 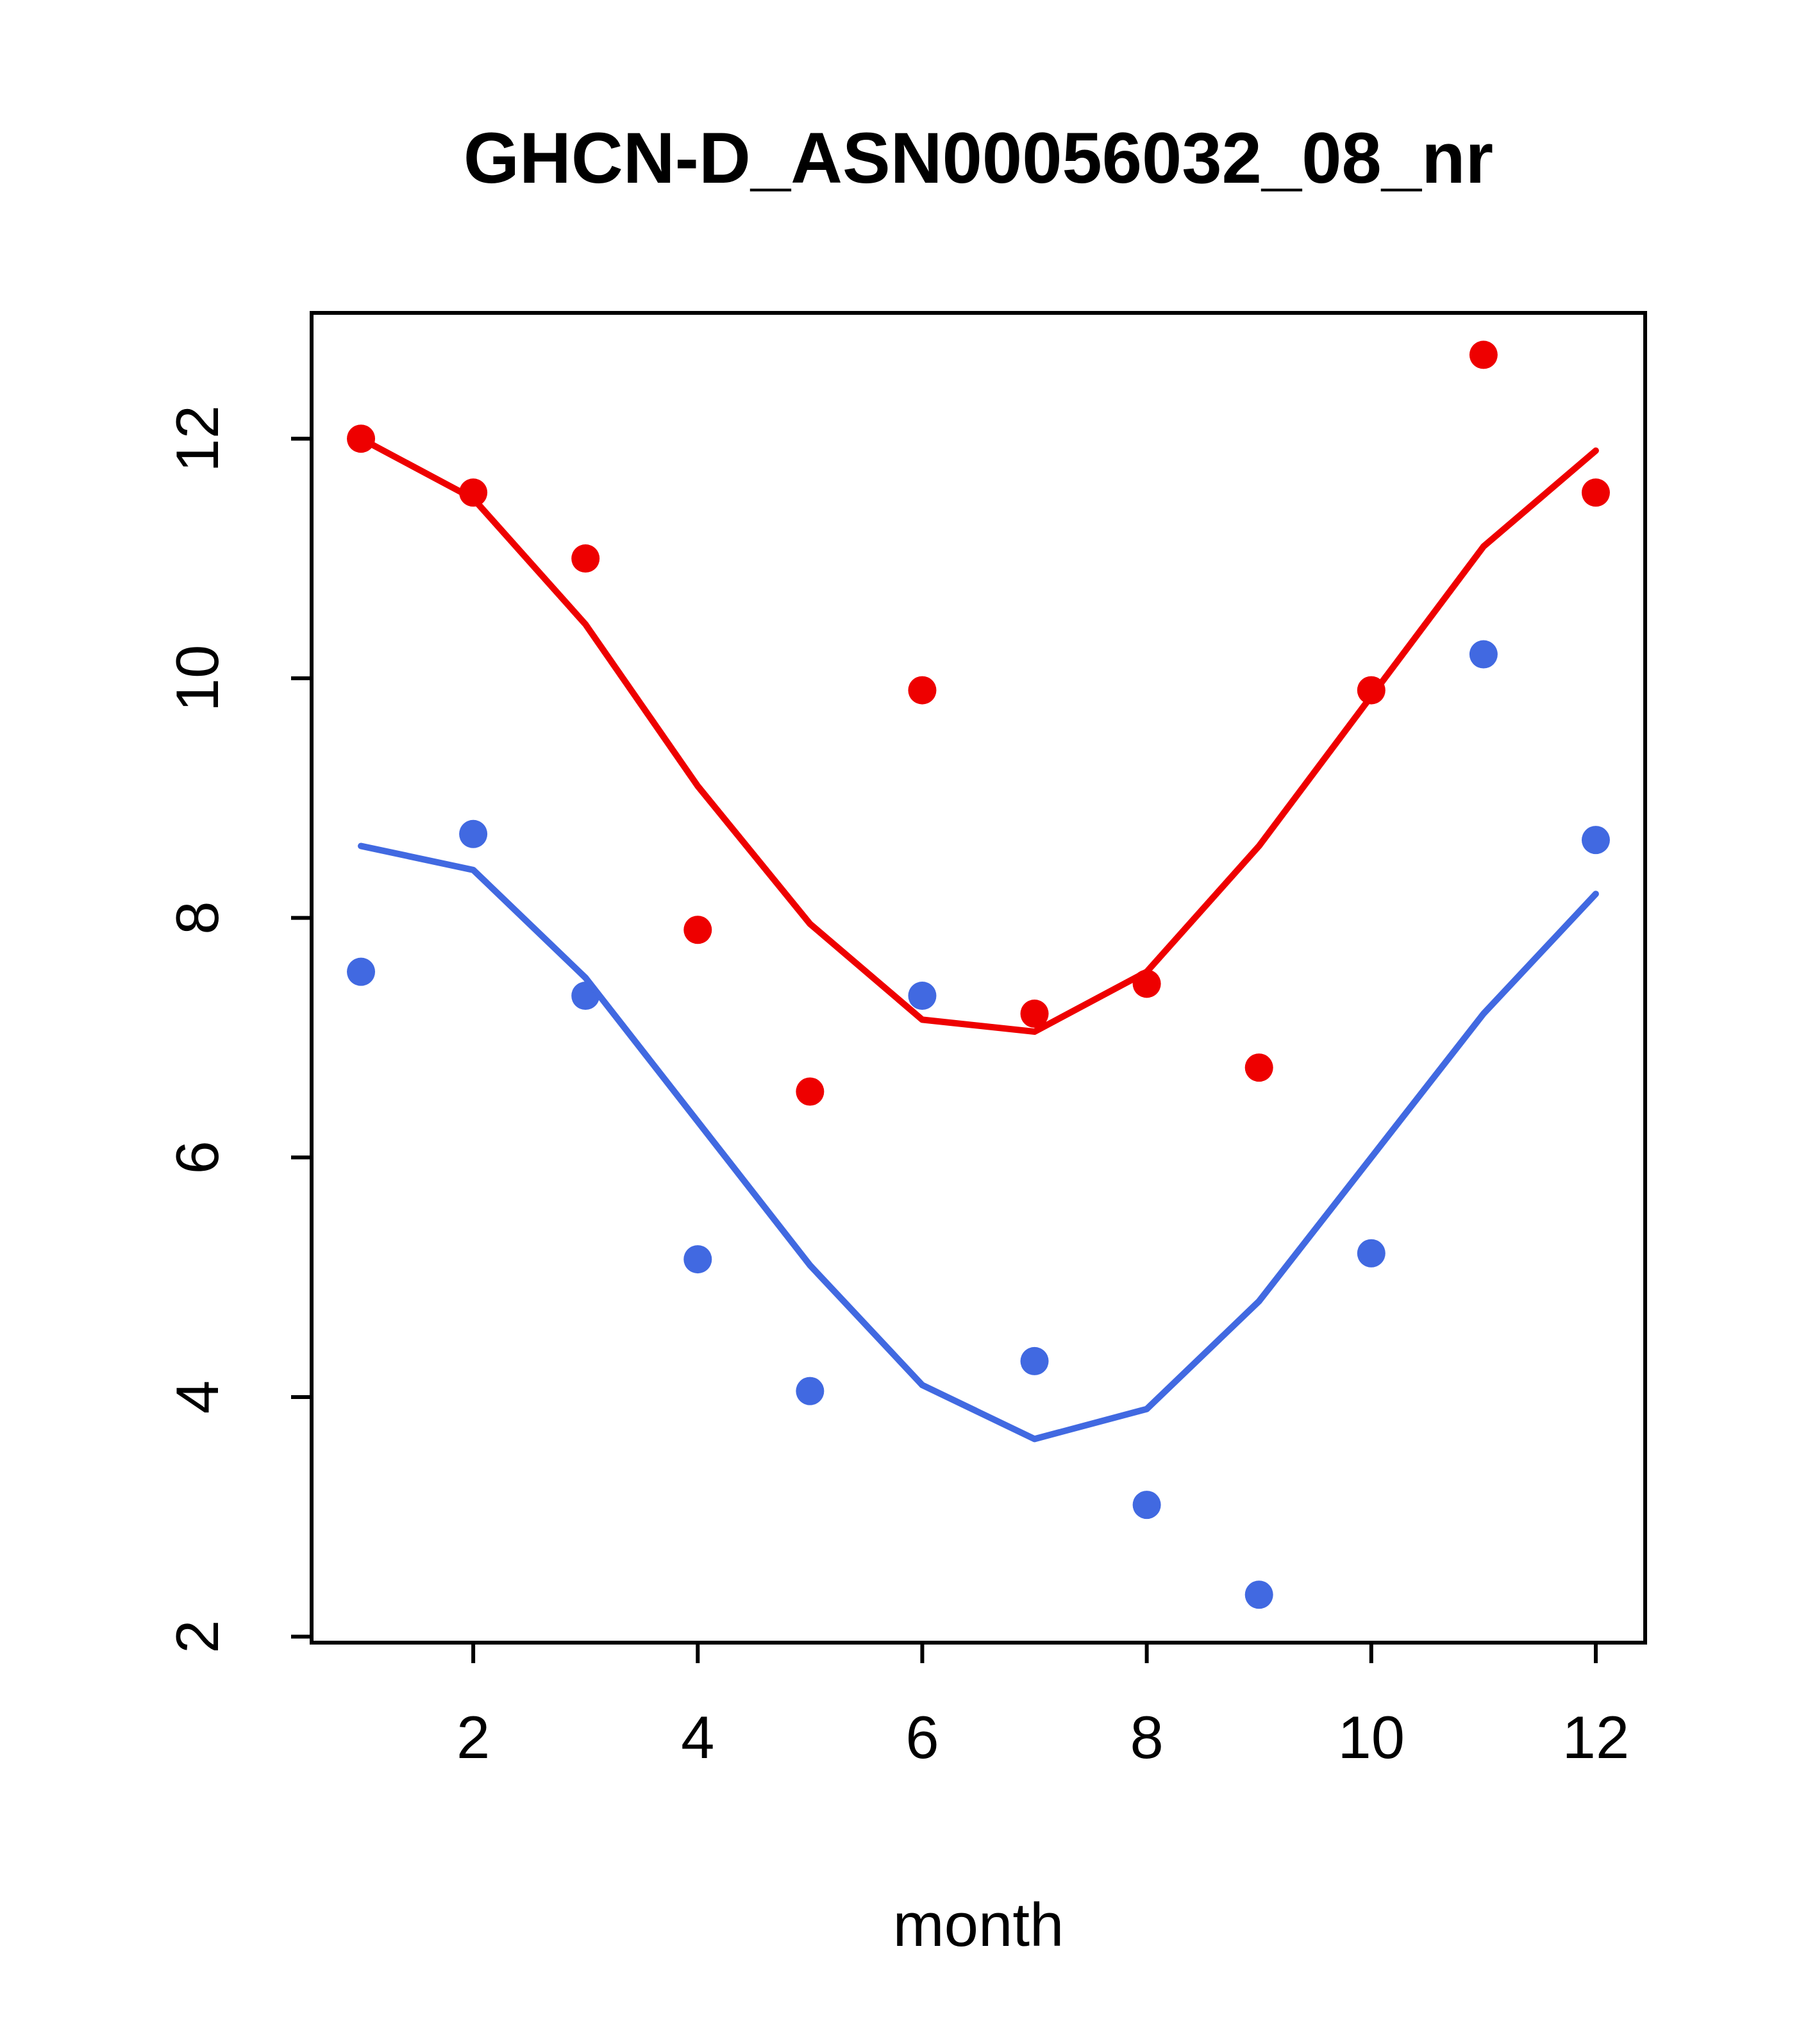 I want to click on chart-title: GHCN-D_ASN00056032_08_nr, so click(x=979, y=158).